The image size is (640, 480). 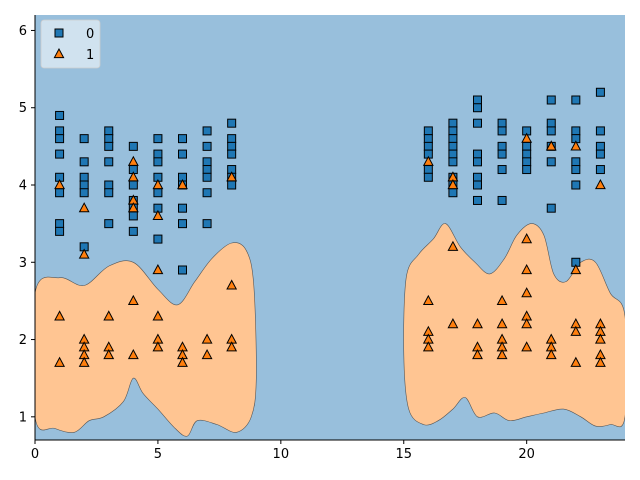 What do you see at coordinates (70, 44) in the screenshot?
I see `legend: 01` at bounding box center [70, 44].